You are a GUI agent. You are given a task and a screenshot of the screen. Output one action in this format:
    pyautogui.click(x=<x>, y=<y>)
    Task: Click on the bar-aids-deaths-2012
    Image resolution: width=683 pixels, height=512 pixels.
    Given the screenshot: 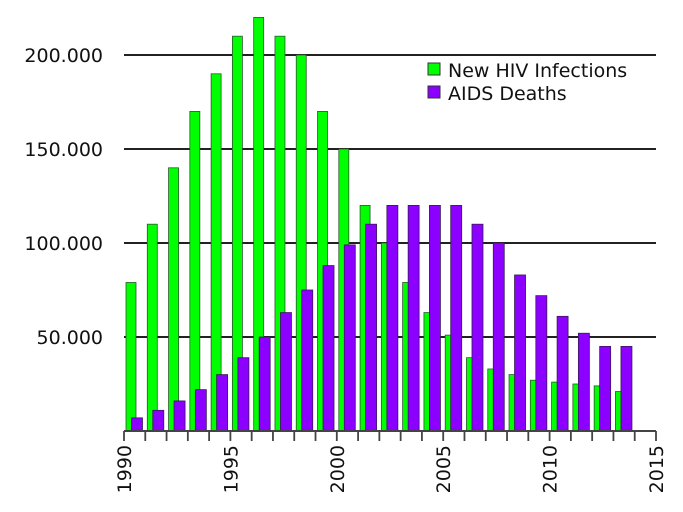 What is the action you would take?
    pyautogui.click(x=605, y=388)
    